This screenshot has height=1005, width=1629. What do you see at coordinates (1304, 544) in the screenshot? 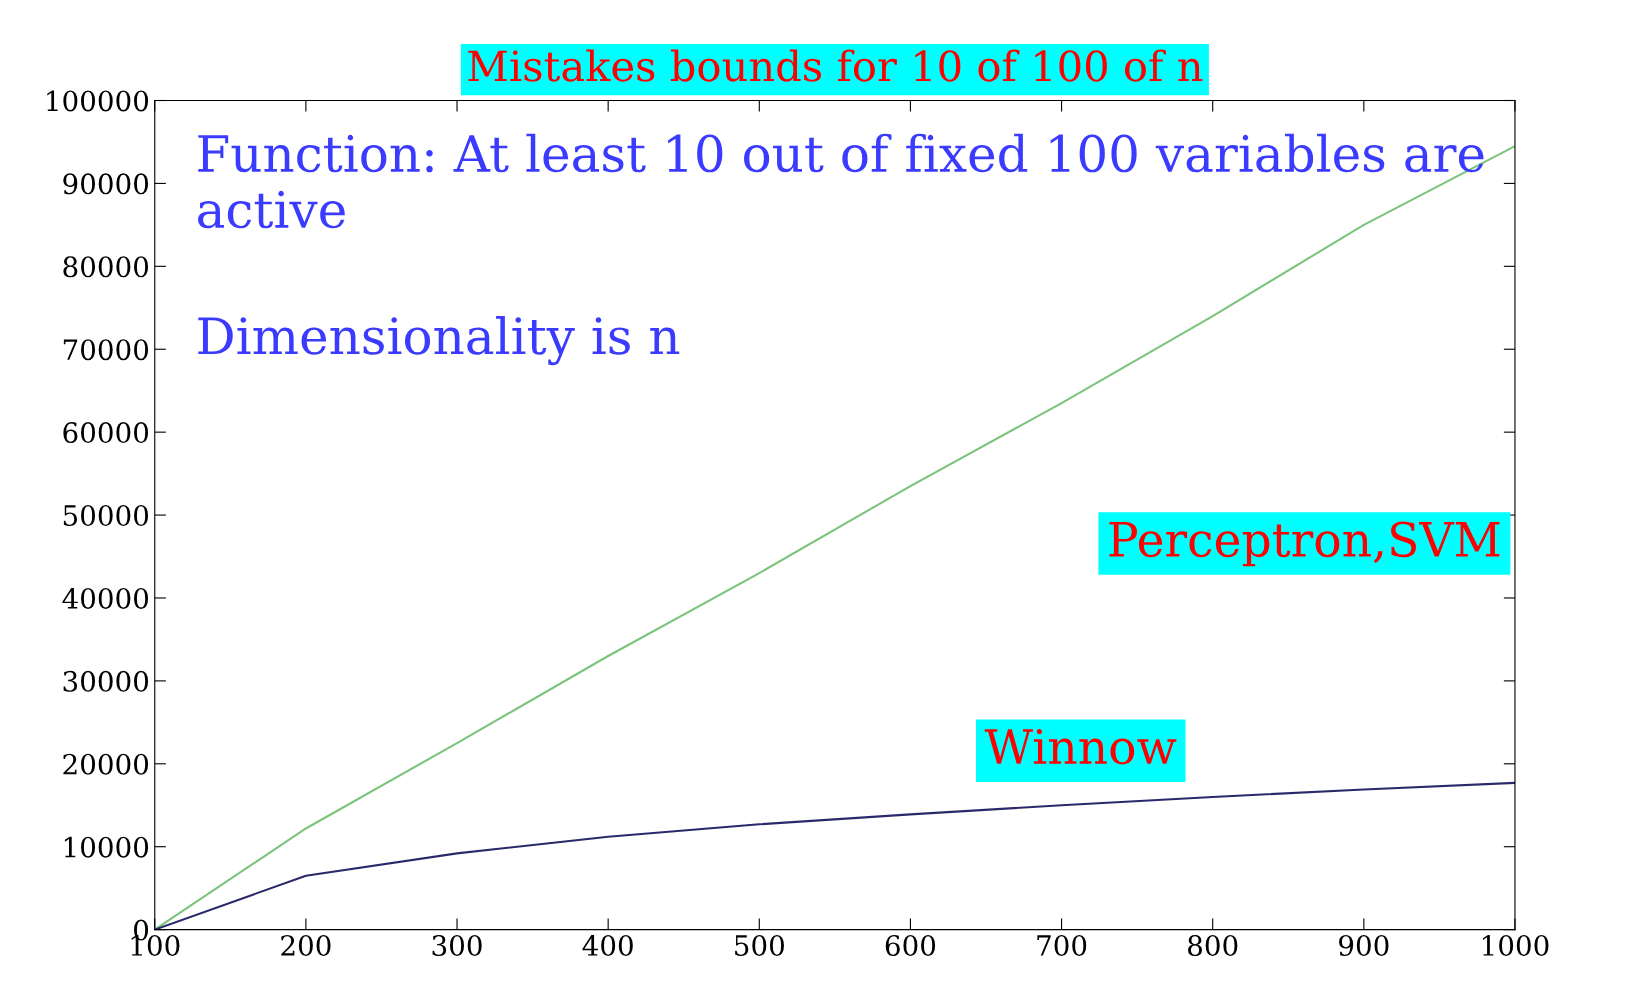
I see `text: Perceptron,SVM` at bounding box center [1304, 544].